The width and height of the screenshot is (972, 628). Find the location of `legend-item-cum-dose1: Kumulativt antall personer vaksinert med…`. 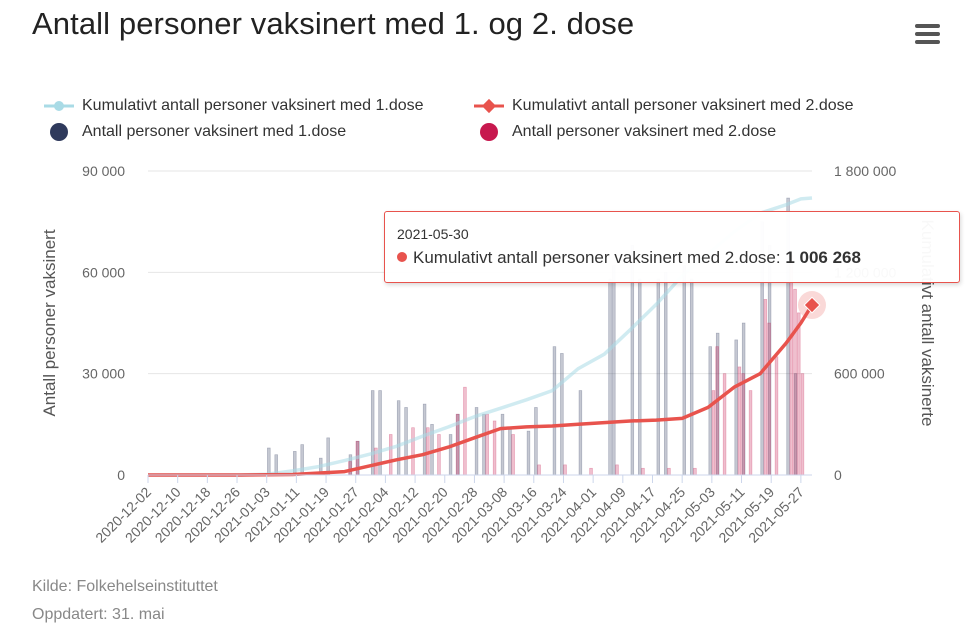

legend-item-cum-dose1: Kumulativt antall personer vaksinert med… is located at coordinates (233, 106).